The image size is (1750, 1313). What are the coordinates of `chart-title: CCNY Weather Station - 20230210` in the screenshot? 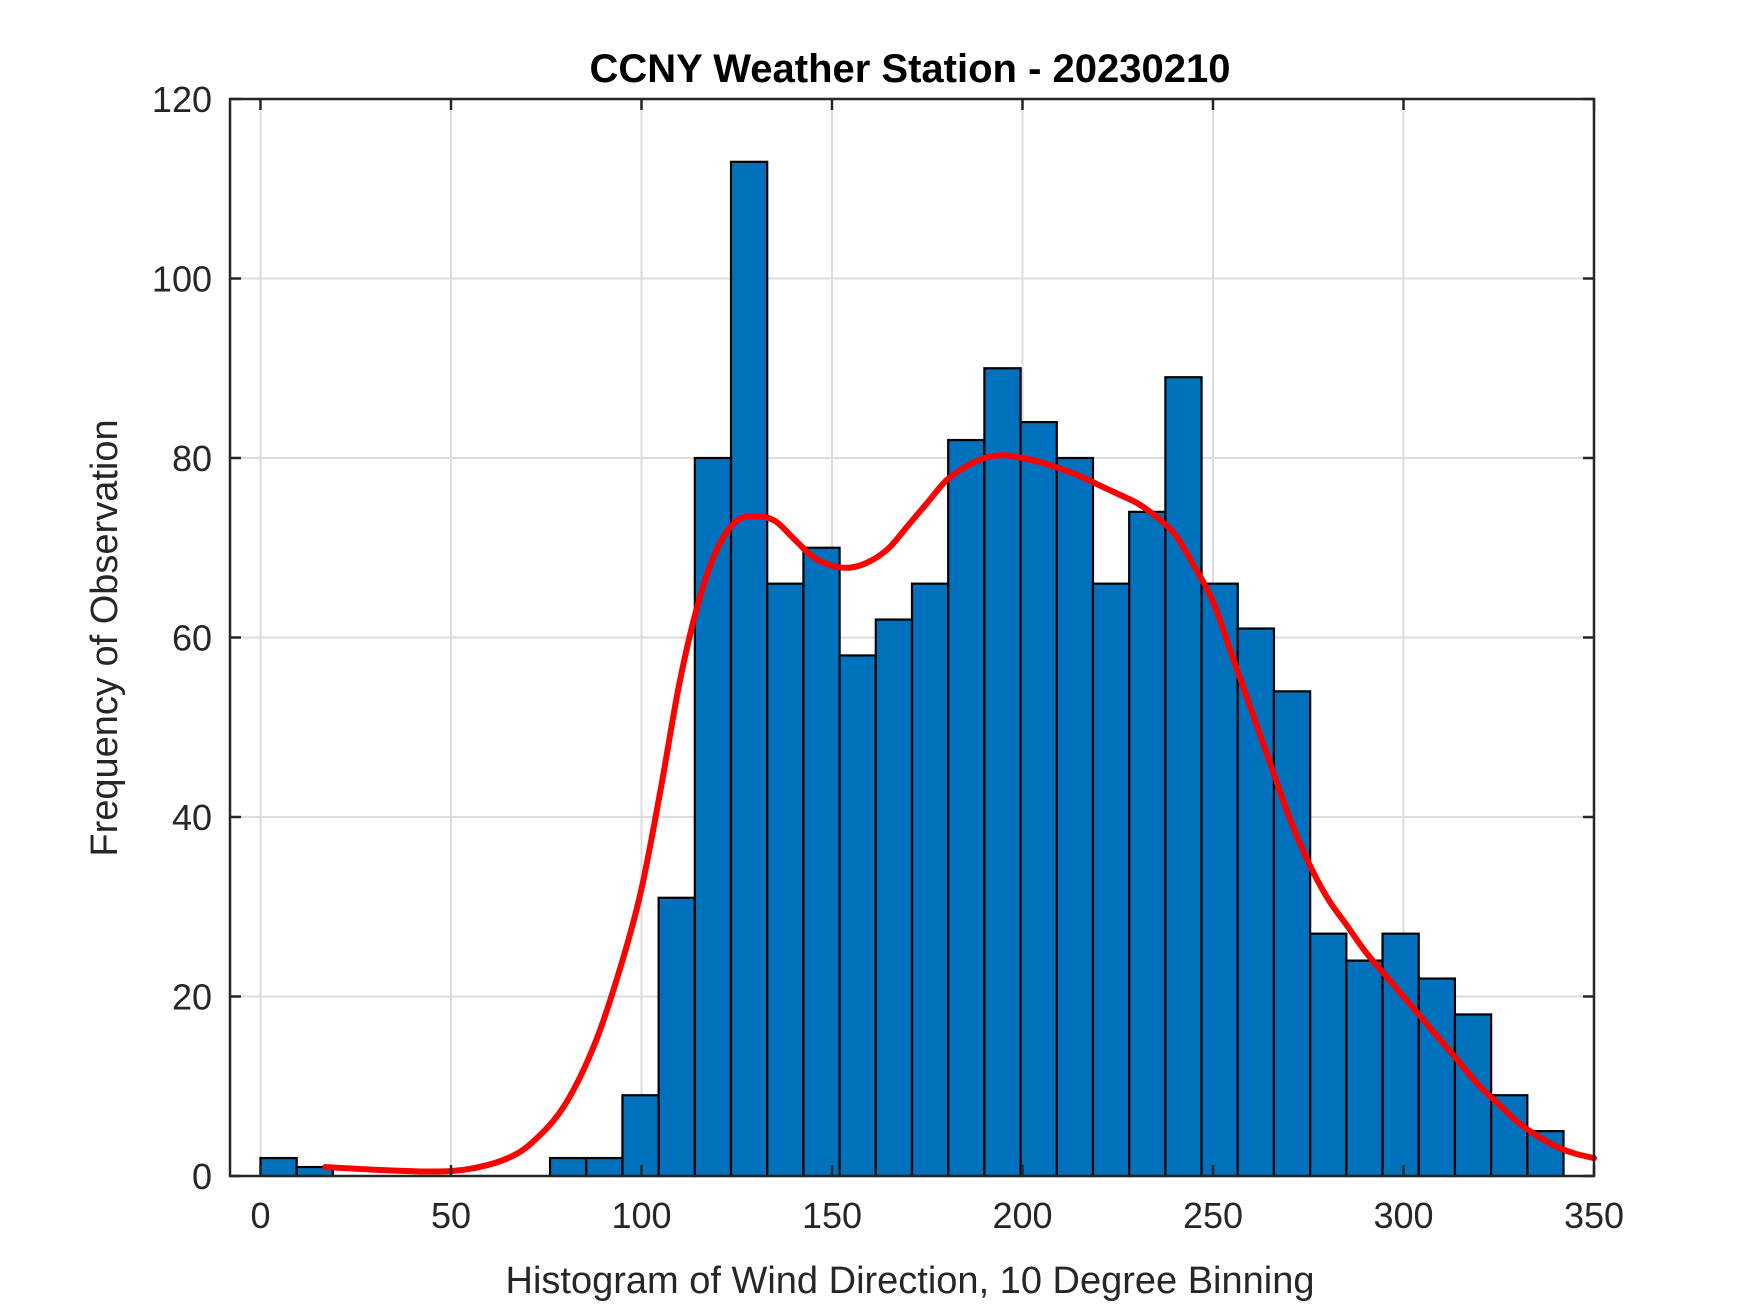 It's located at (910, 69).